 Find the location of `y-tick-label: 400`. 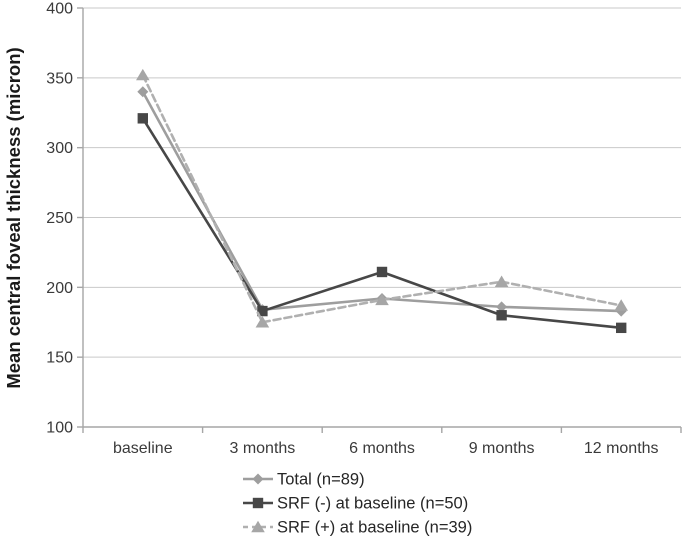

y-tick-label: 400 is located at coordinates (59, 9).